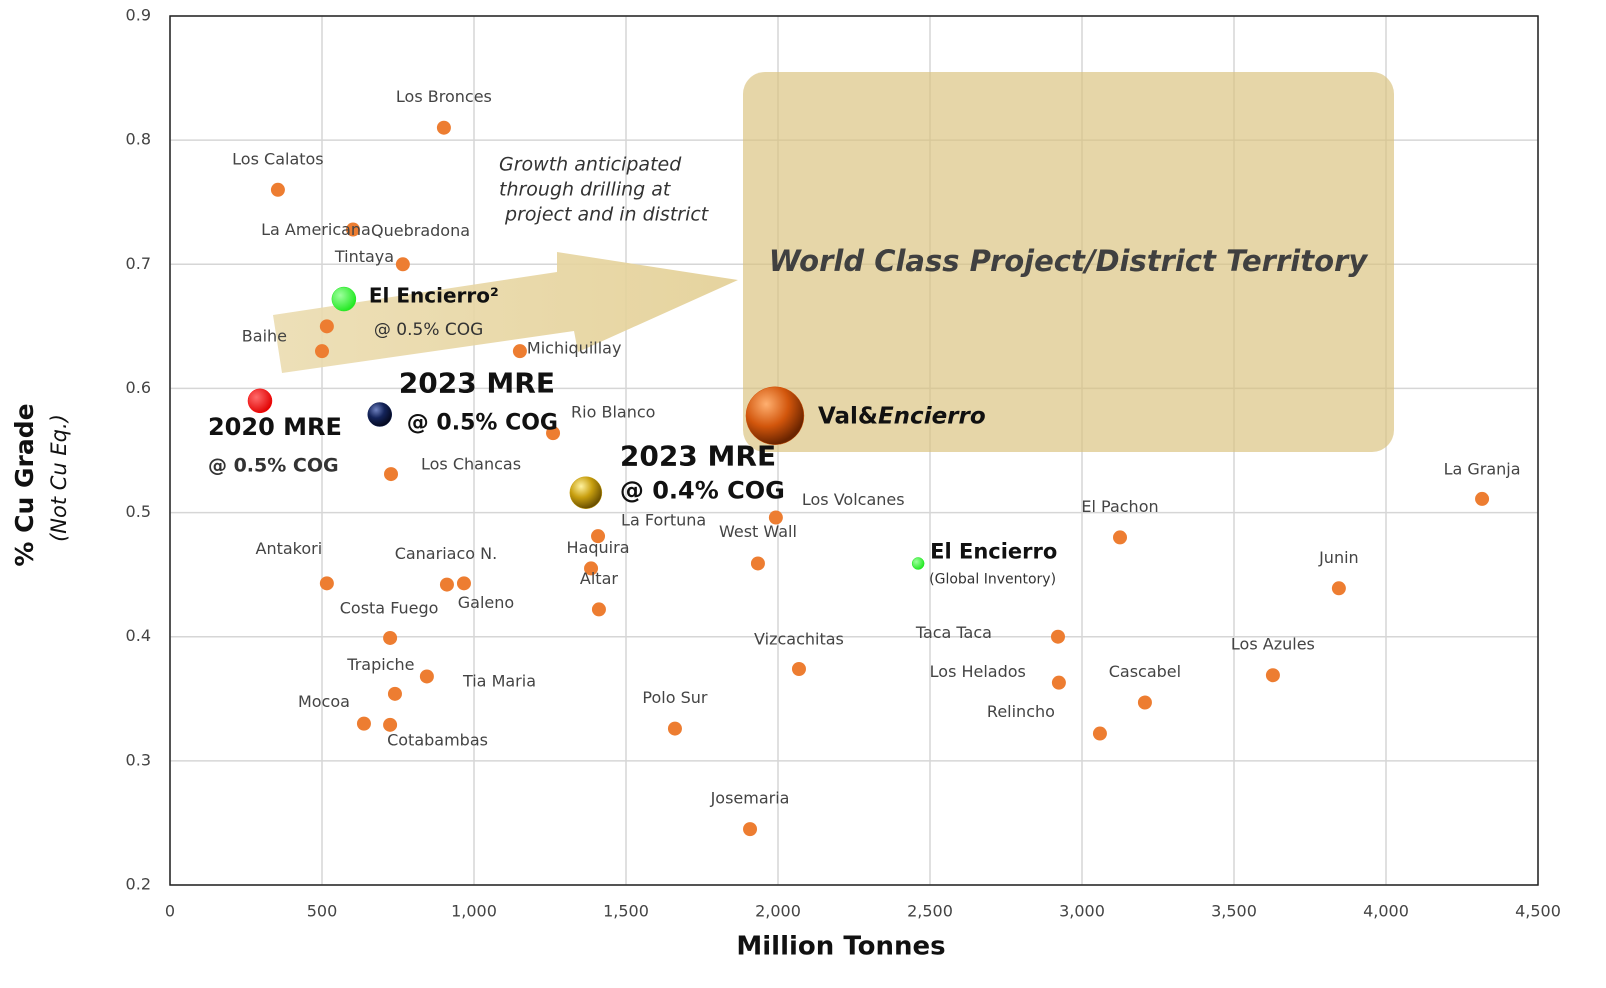  Describe the element at coordinates (474, 911) in the screenshot. I see `x-tick-label: 1,000` at that location.